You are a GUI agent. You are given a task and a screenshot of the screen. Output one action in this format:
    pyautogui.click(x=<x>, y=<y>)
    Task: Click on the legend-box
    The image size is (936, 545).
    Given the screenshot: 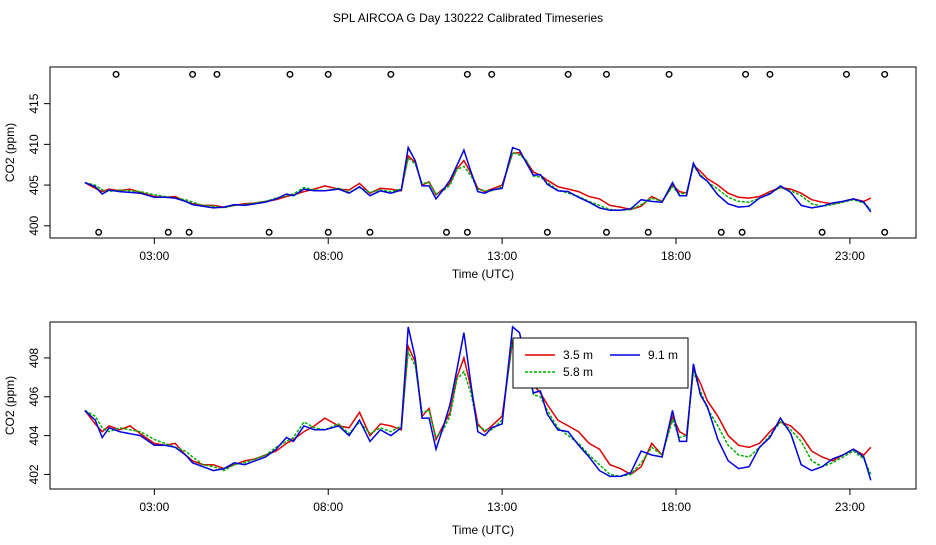 What is the action you would take?
    pyautogui.click(x=600, y=363)
    